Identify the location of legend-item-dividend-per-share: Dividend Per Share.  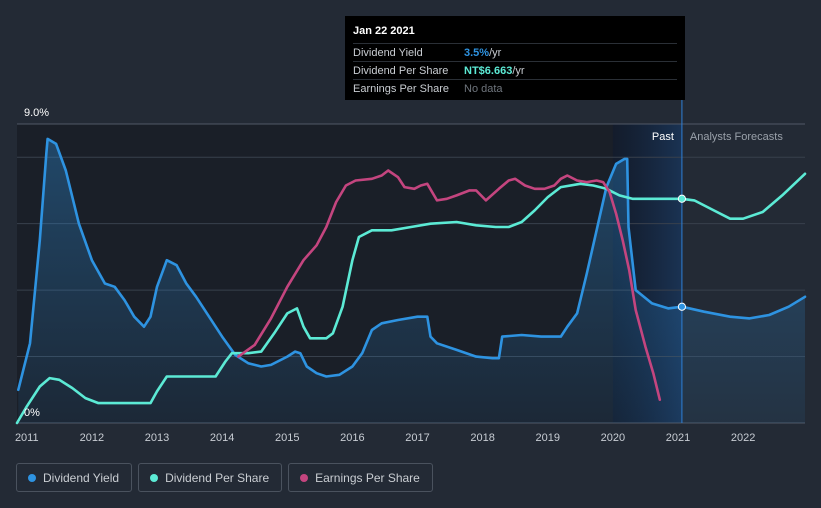
(210, 477).